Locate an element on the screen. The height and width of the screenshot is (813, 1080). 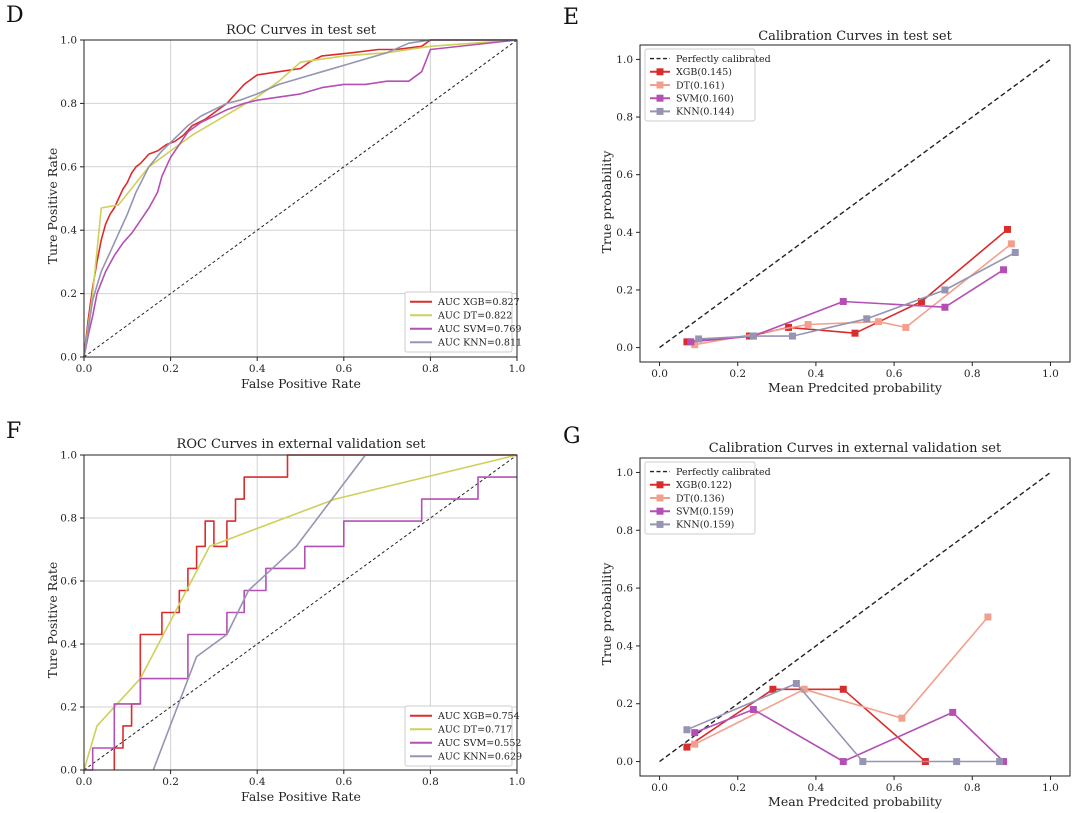
panel-g-ytick-label: 0.2 is located at coordinates (624, 704).